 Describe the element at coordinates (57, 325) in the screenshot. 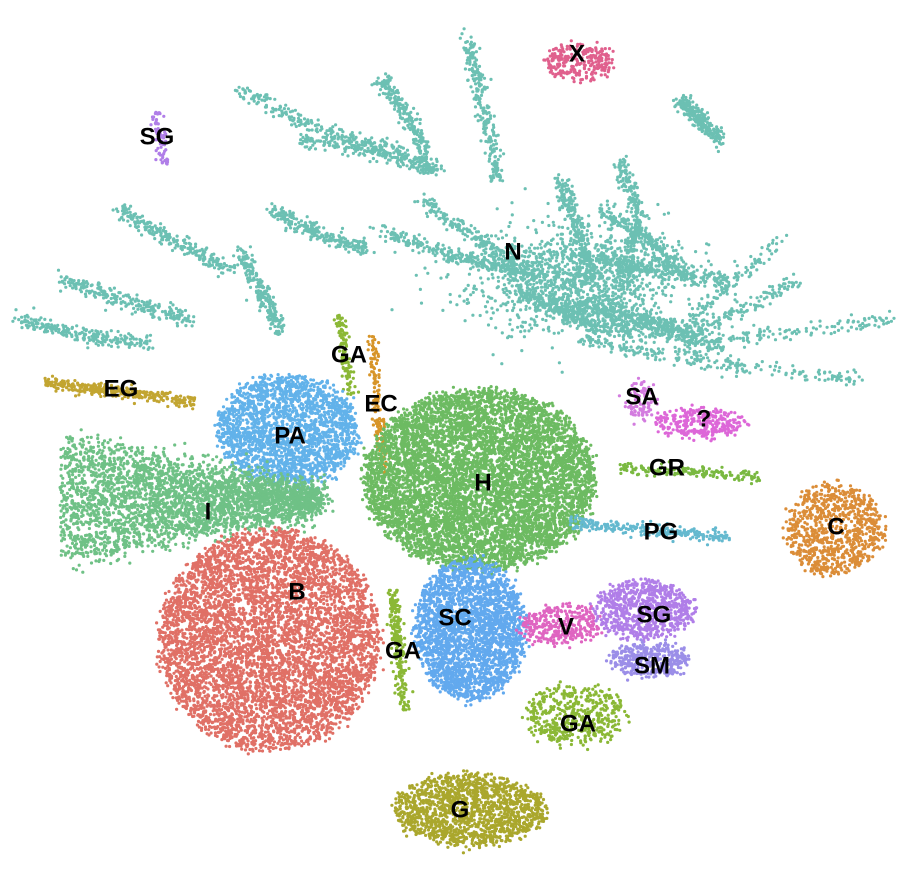

I see `cell-point-0-2064` at that location.